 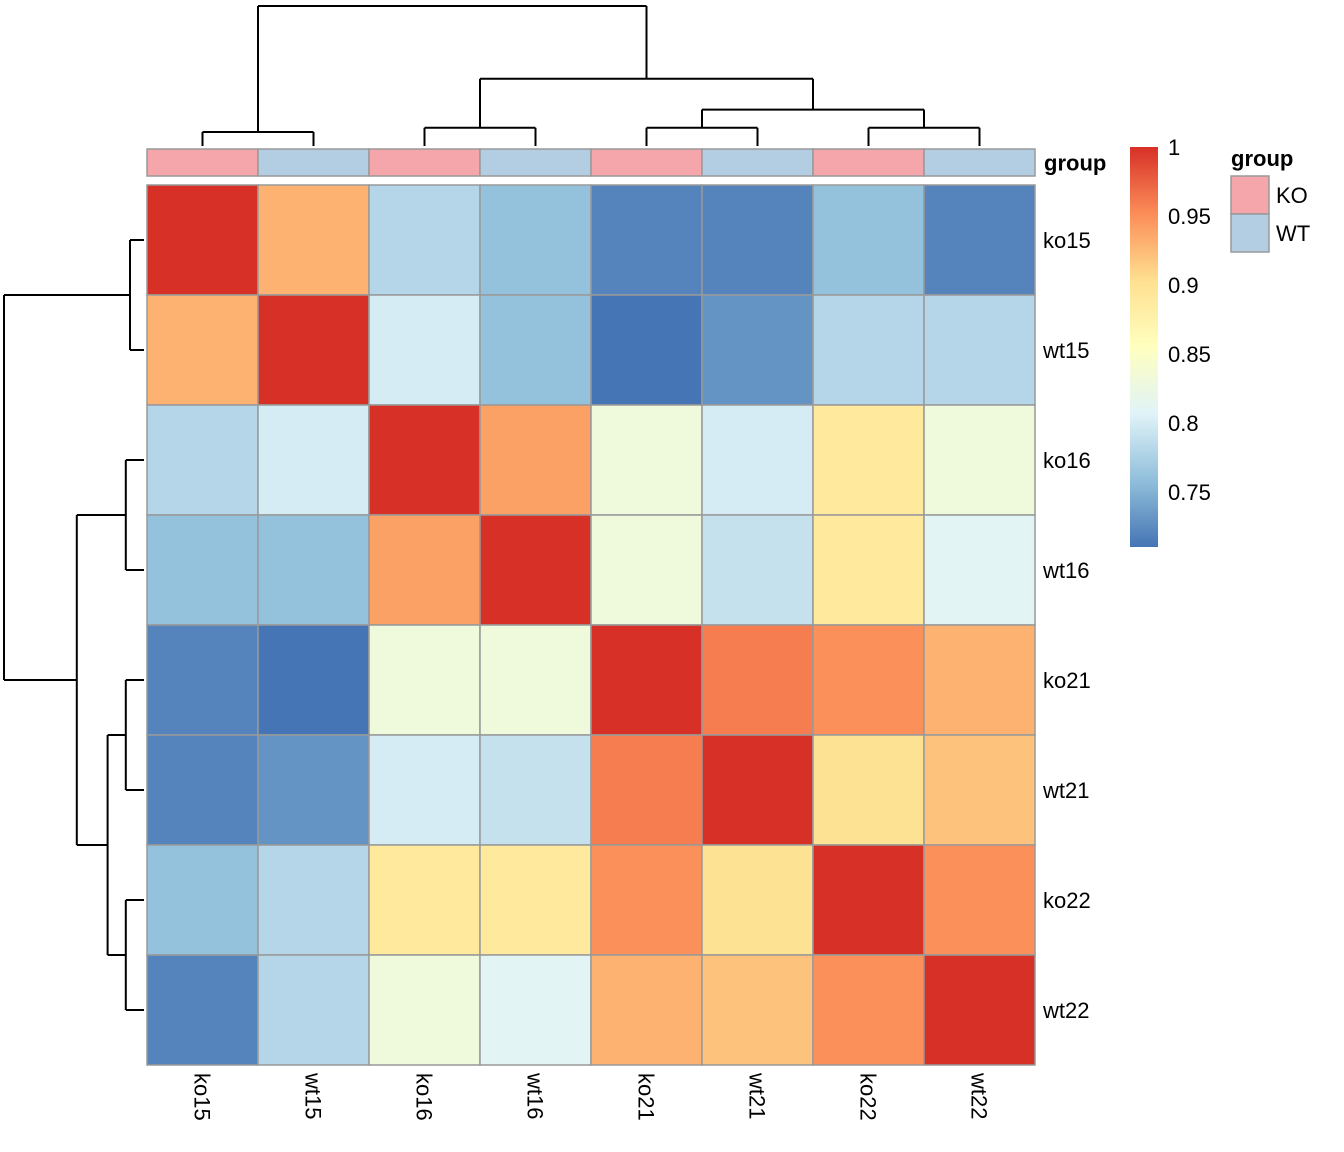 What do you see at coordinates (424, 1097) in the screenshot?
I see `column-label-ko16: ko16` at bounding box center [424, 1097].